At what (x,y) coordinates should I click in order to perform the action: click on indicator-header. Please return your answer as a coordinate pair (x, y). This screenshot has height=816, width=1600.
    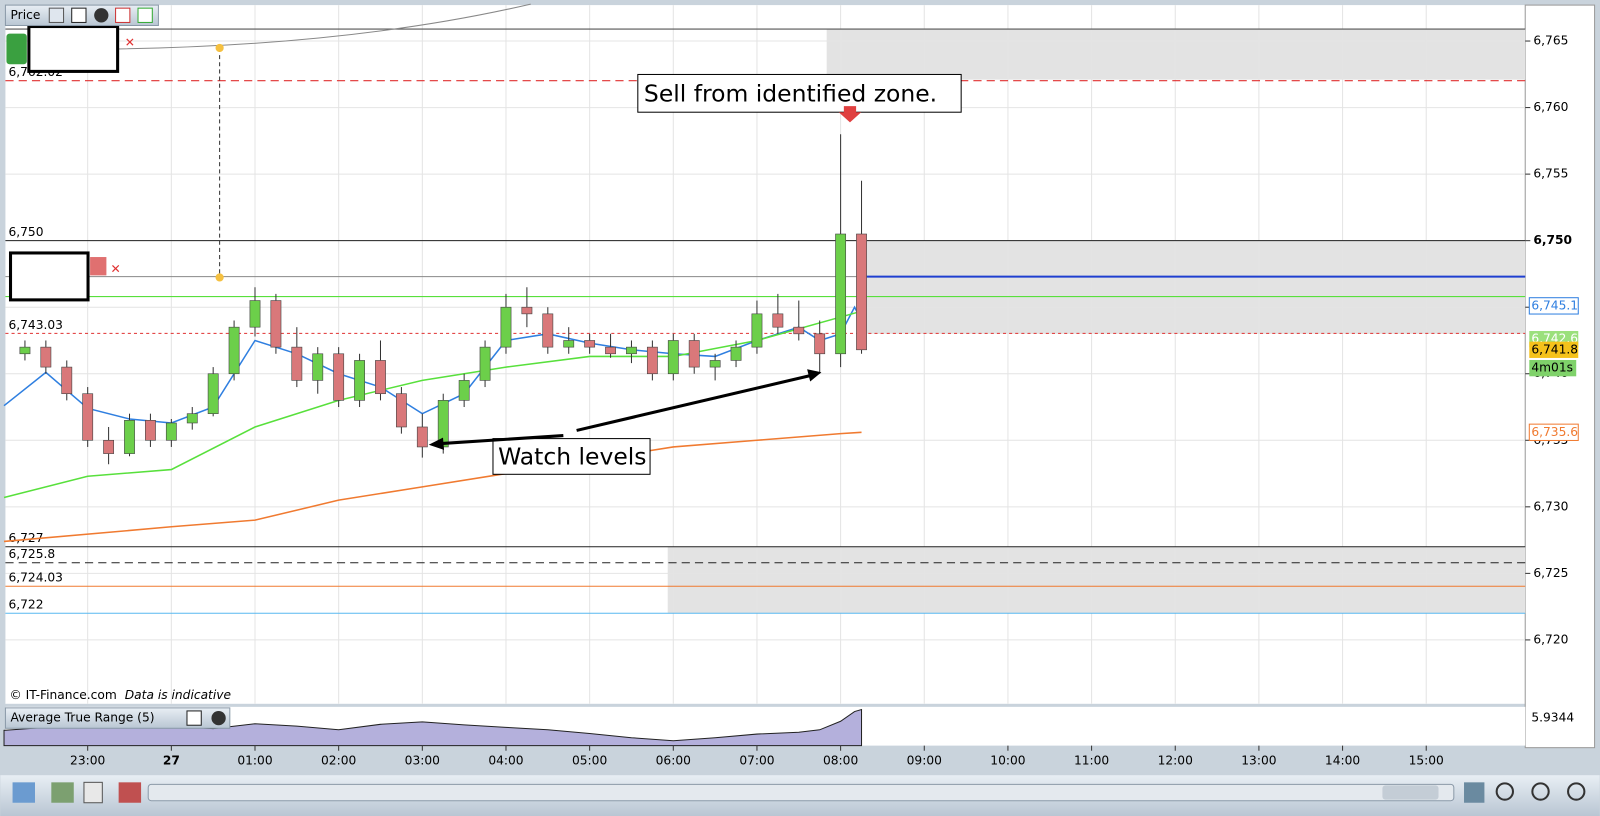
    Looking at the image, I should click on (117, 718).